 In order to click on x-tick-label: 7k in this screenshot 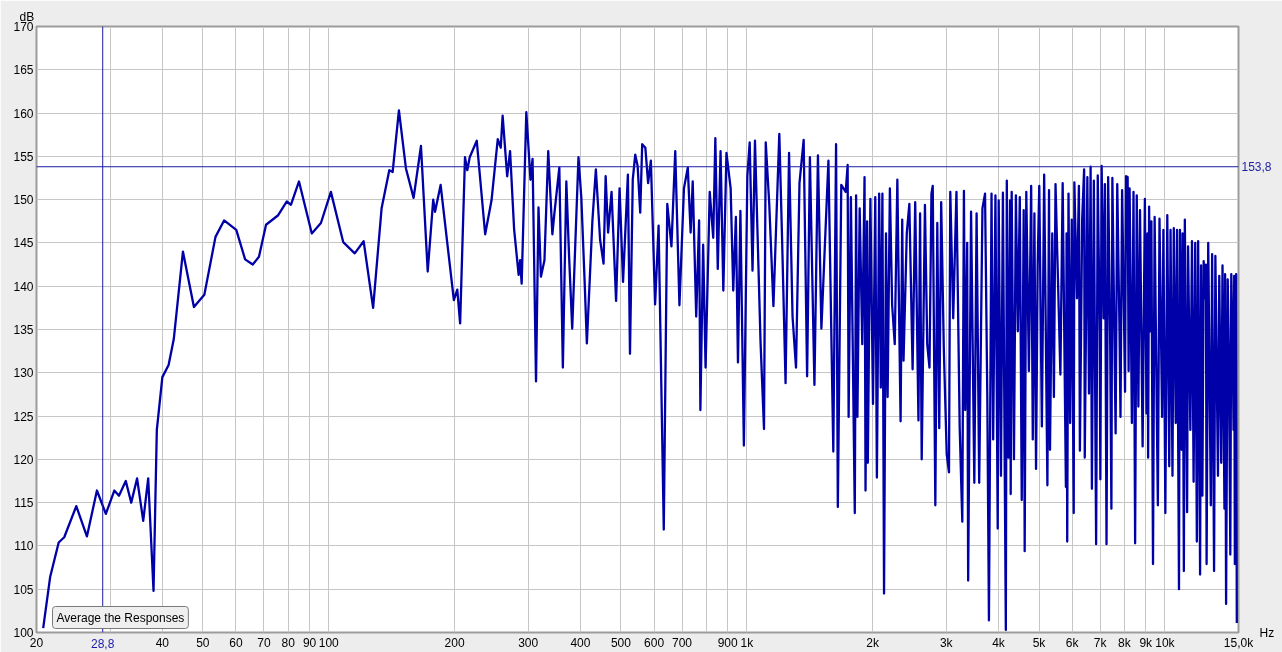, I will do `click(1100, 642)`.